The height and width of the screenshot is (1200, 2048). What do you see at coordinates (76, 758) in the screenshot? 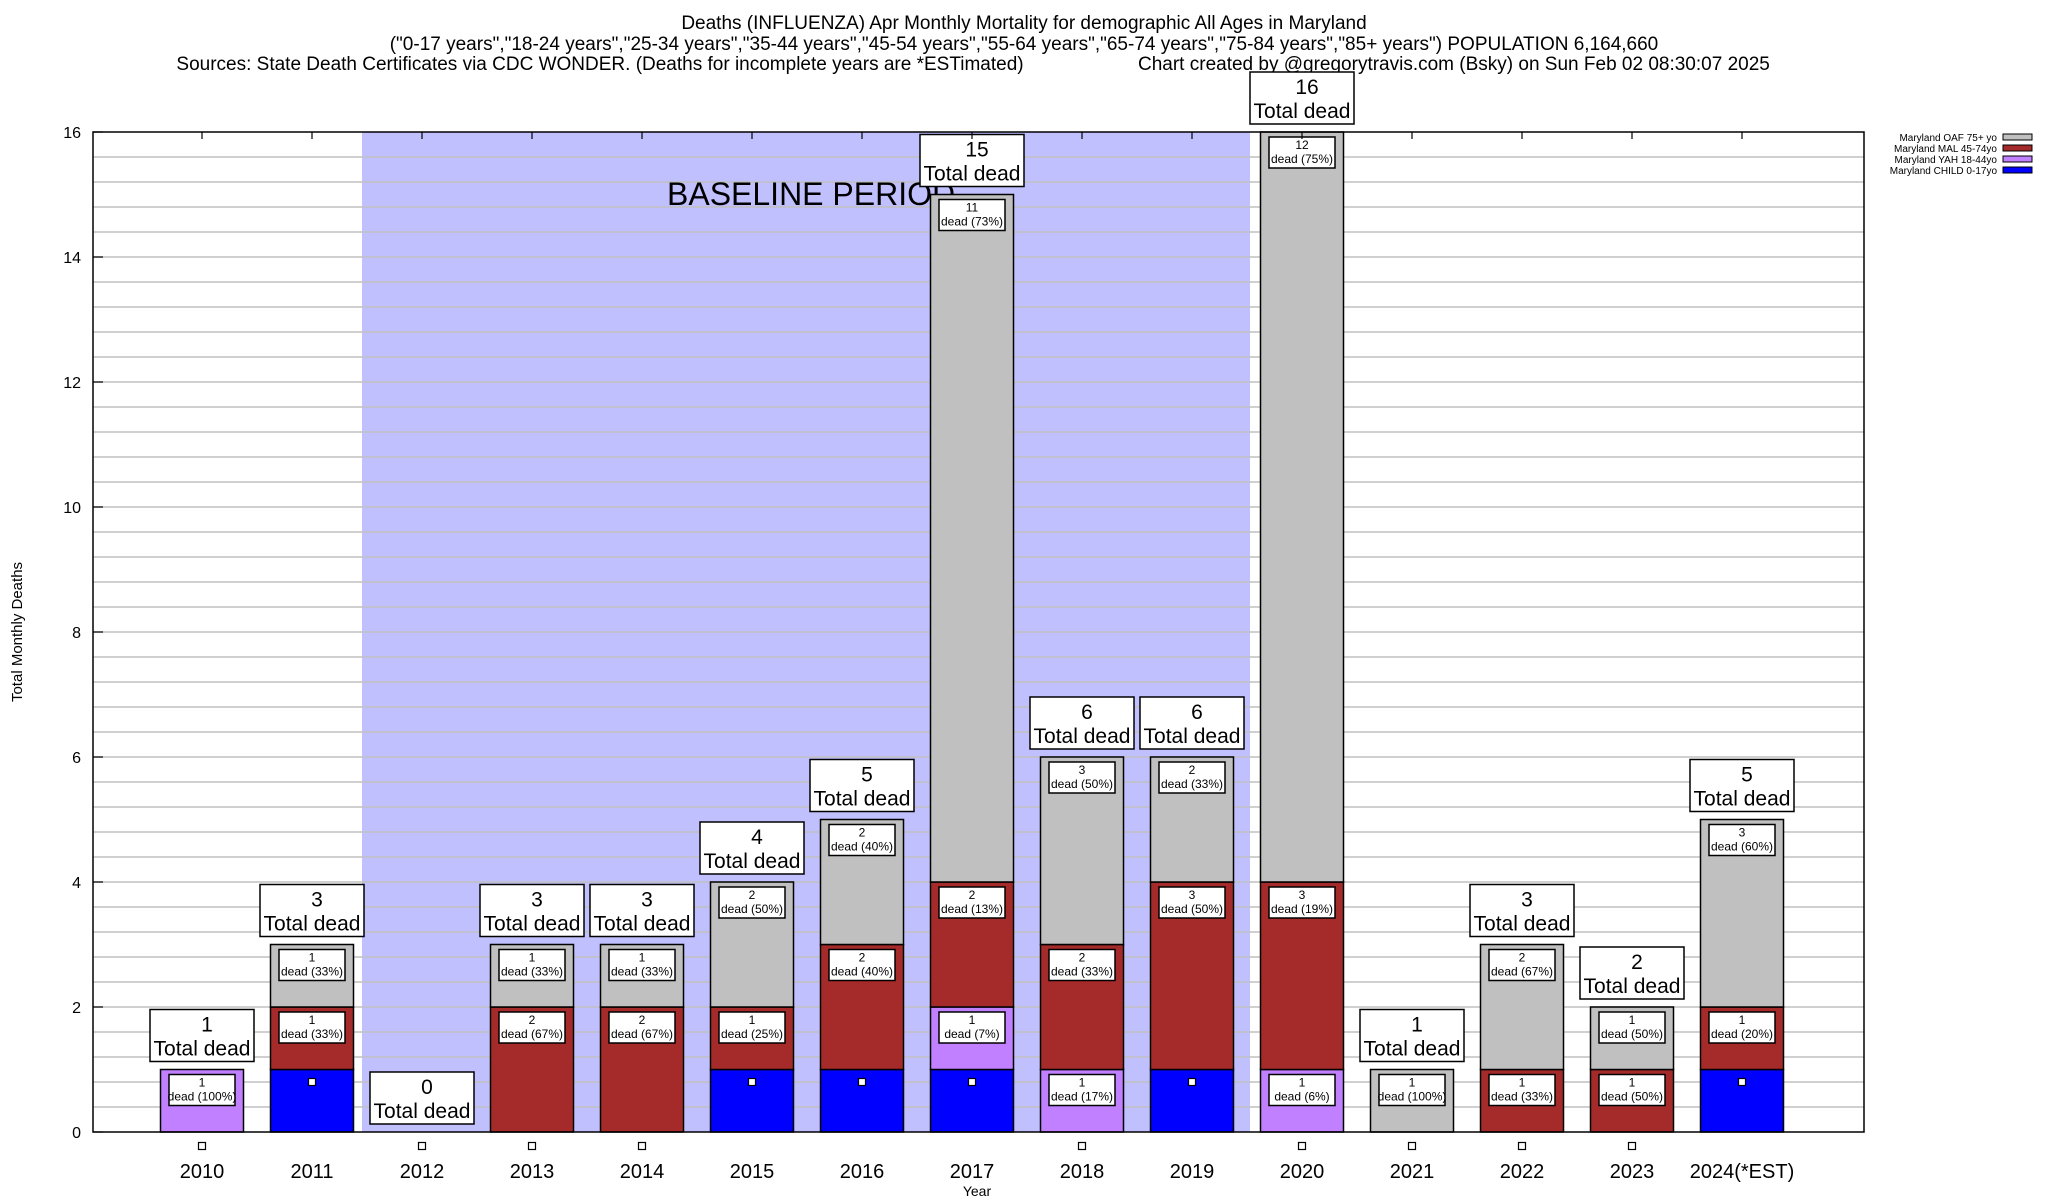
I see `y-tick-label: 6` at bounding box center [76, 758].